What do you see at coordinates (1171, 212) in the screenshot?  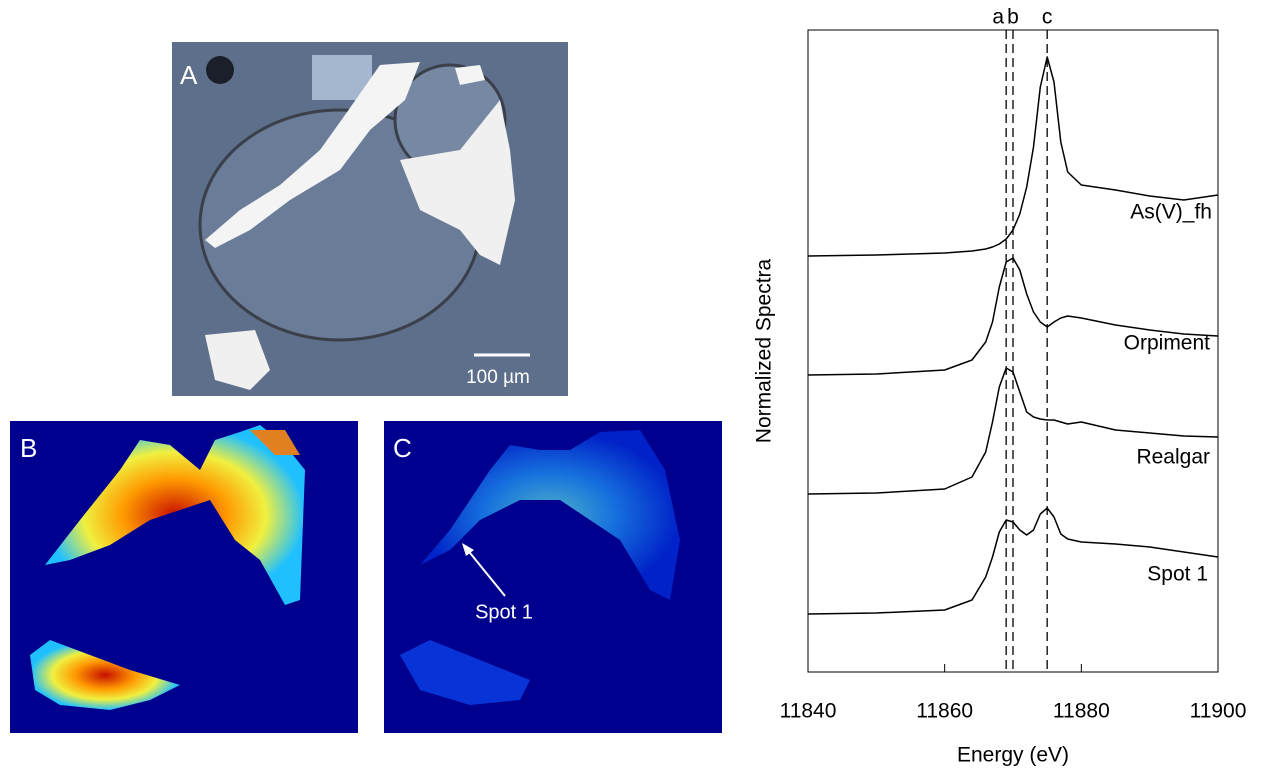 I see `series-label: As(V)_fh` at bounding box center [1171, 212].